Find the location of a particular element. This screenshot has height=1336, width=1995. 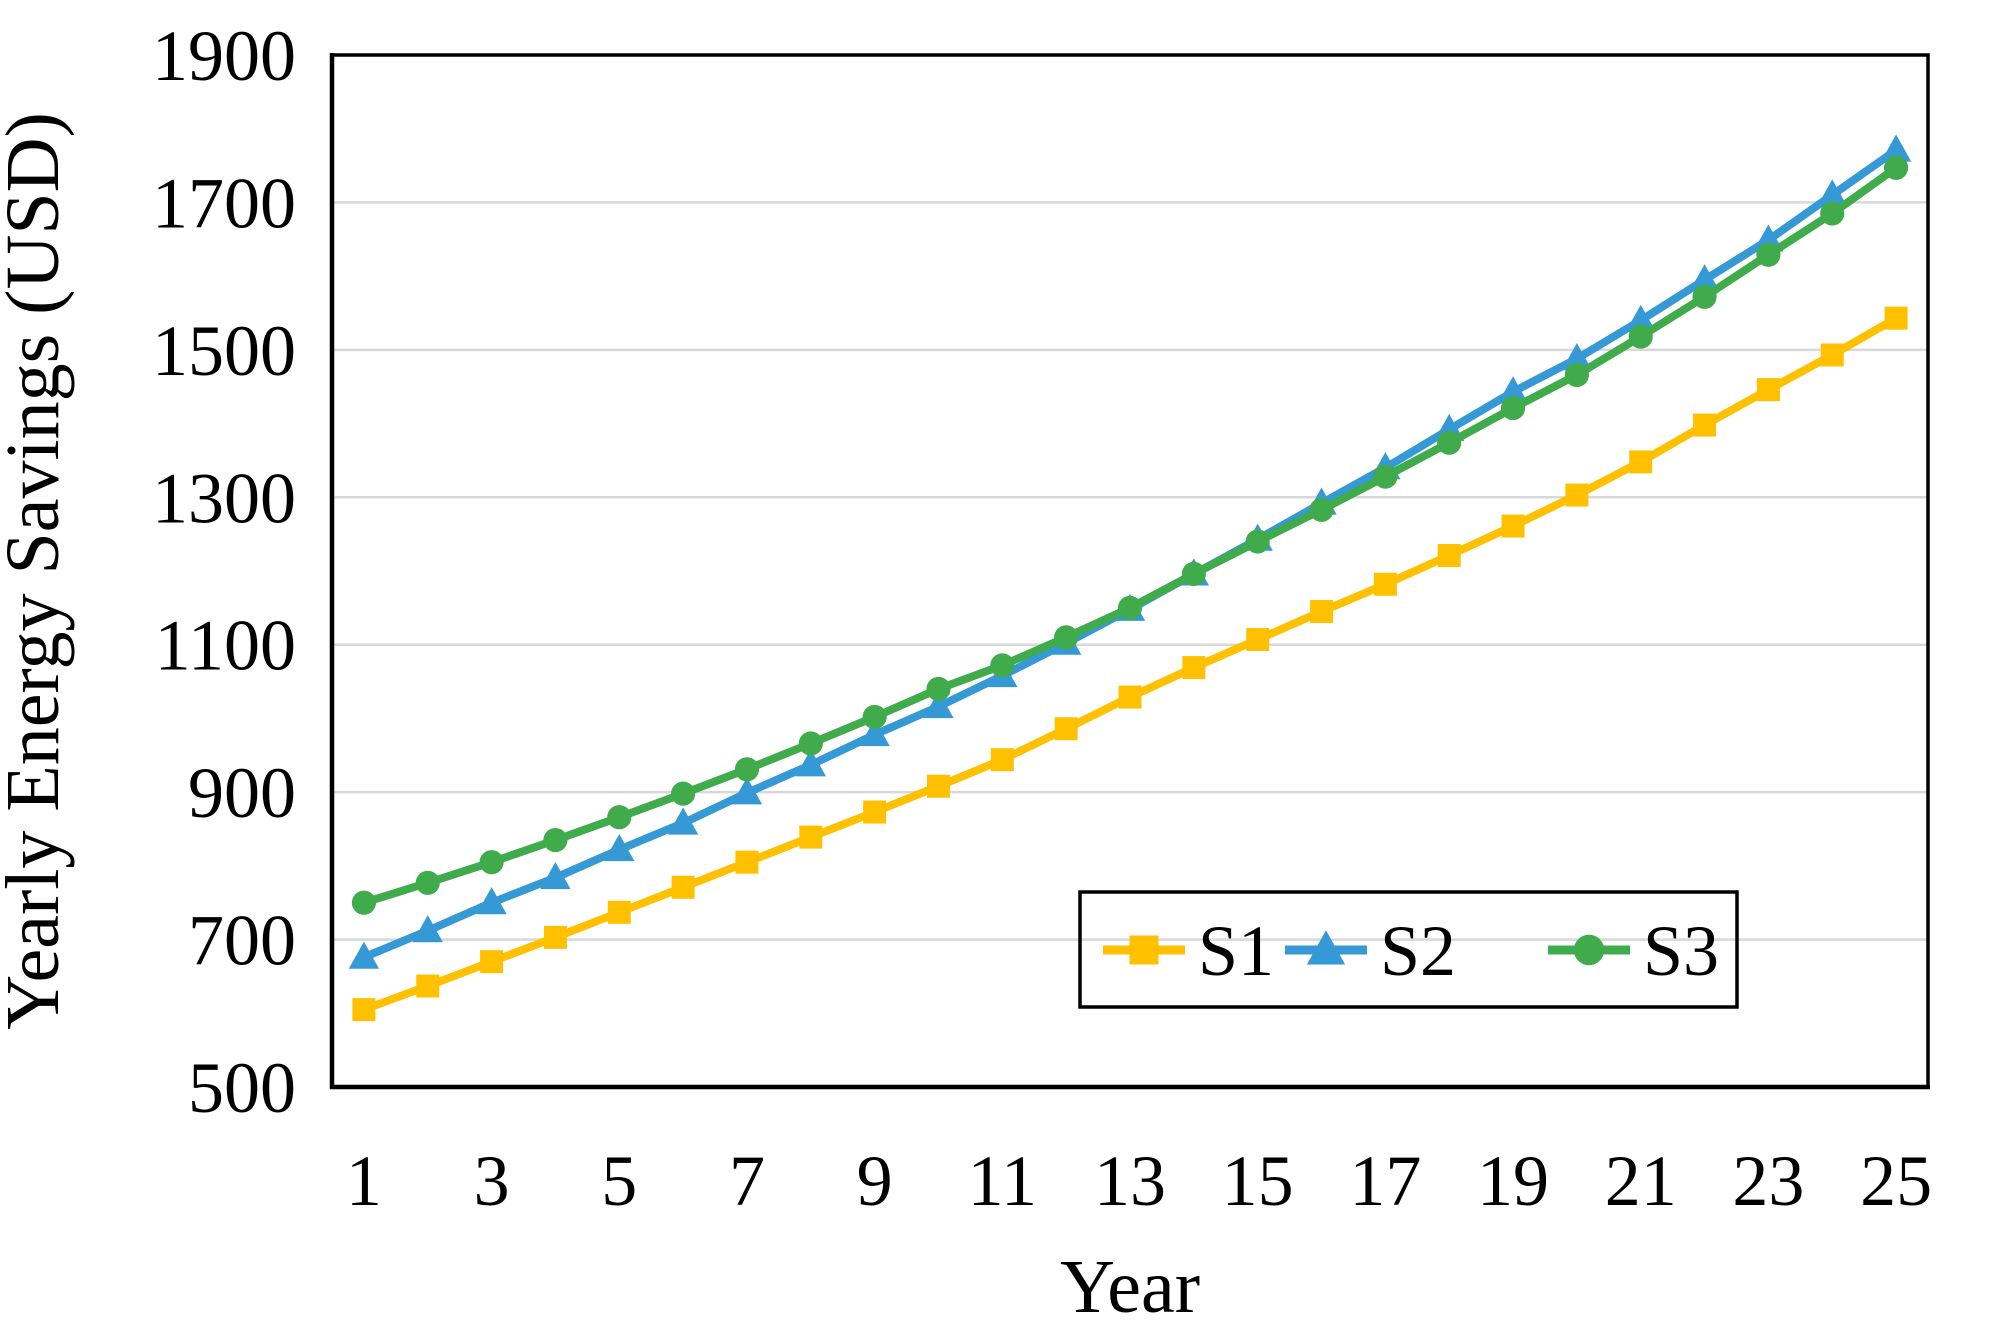

legend-circle-icon is located at coordinates (1589, 950).